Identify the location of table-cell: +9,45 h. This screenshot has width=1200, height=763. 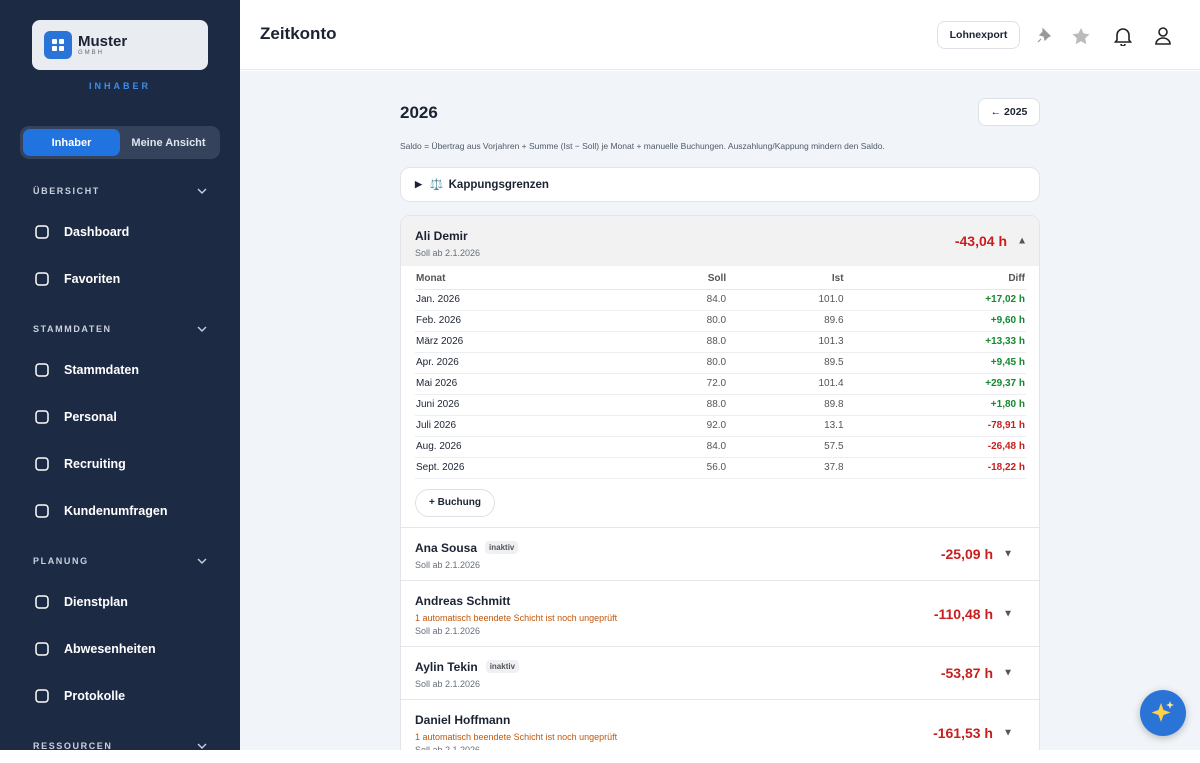
(935, 363).